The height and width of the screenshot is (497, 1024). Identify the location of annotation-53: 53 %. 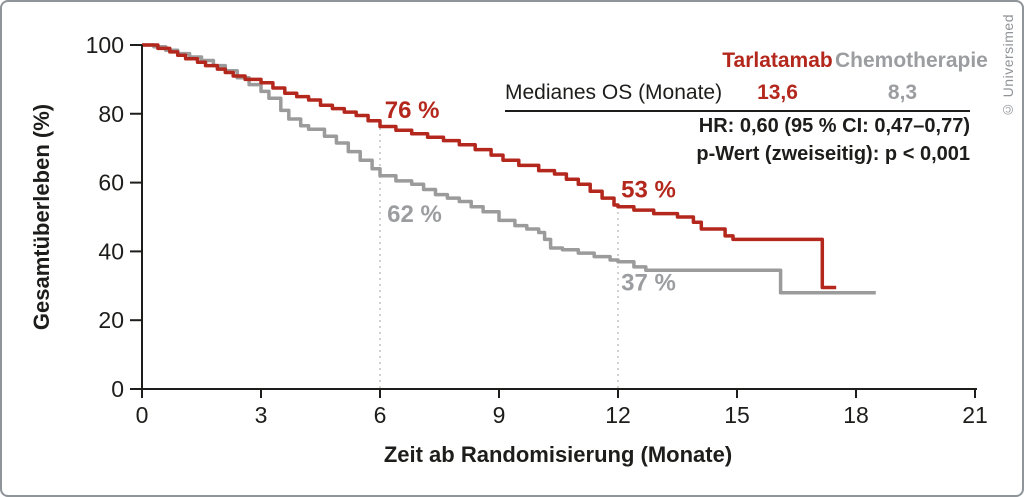
(648, 190).